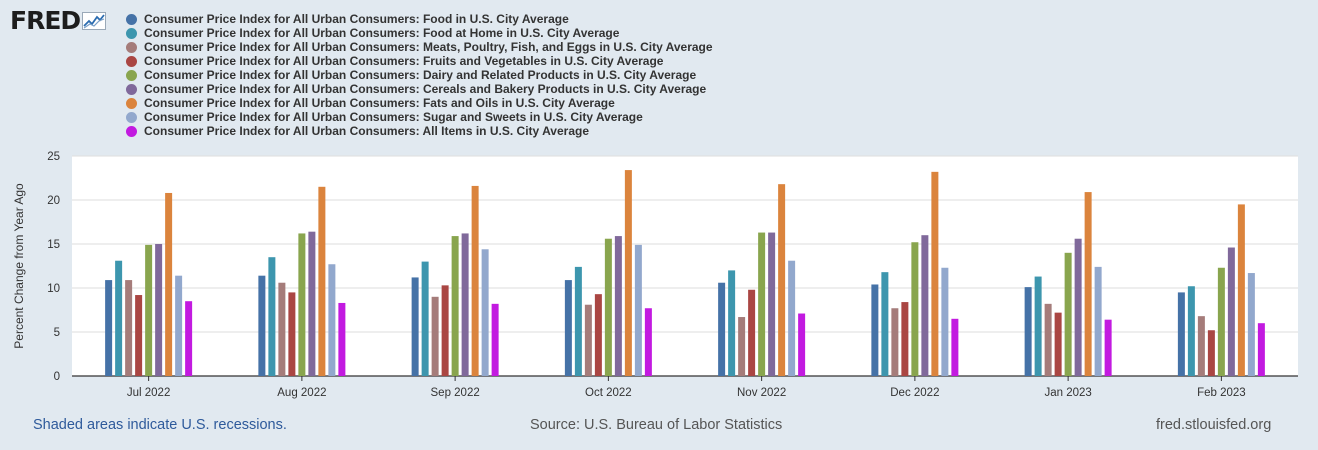 The height and width of the screenshot is (450, 1318). Describe the element at coordinates (608, 393) in the screenshot. I see `x-tick-label: Oct 2022` at that location.